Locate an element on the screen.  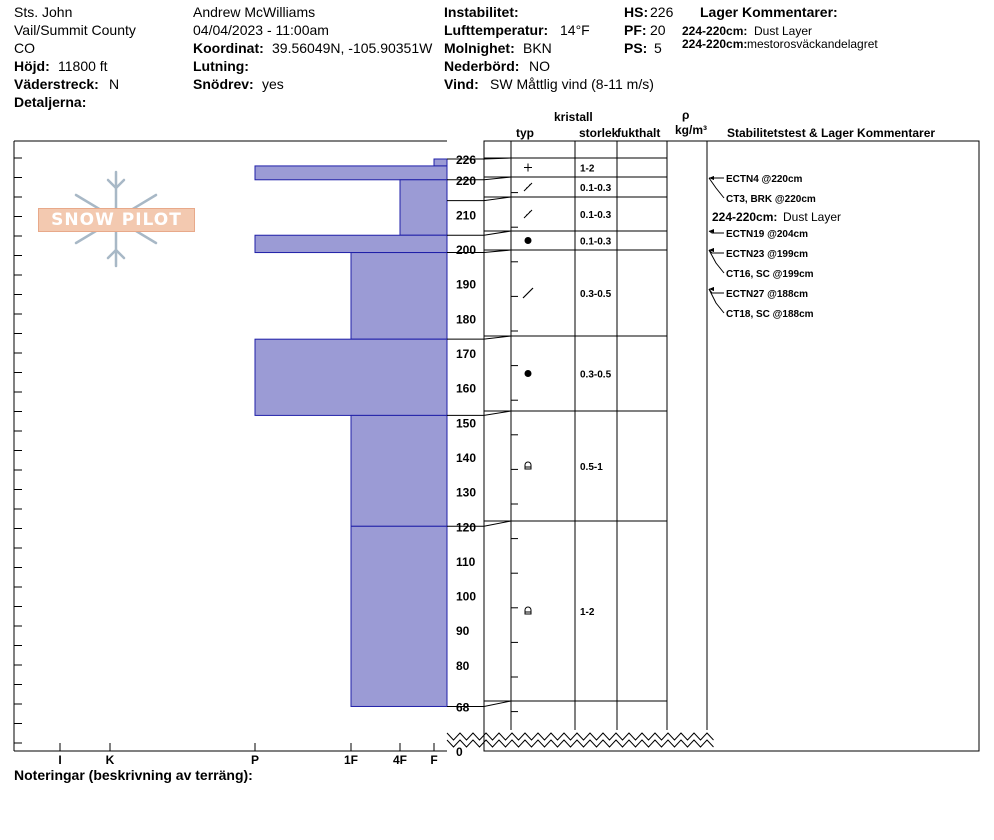
height-tick-label: 220 is located at coordinates (466, 181).